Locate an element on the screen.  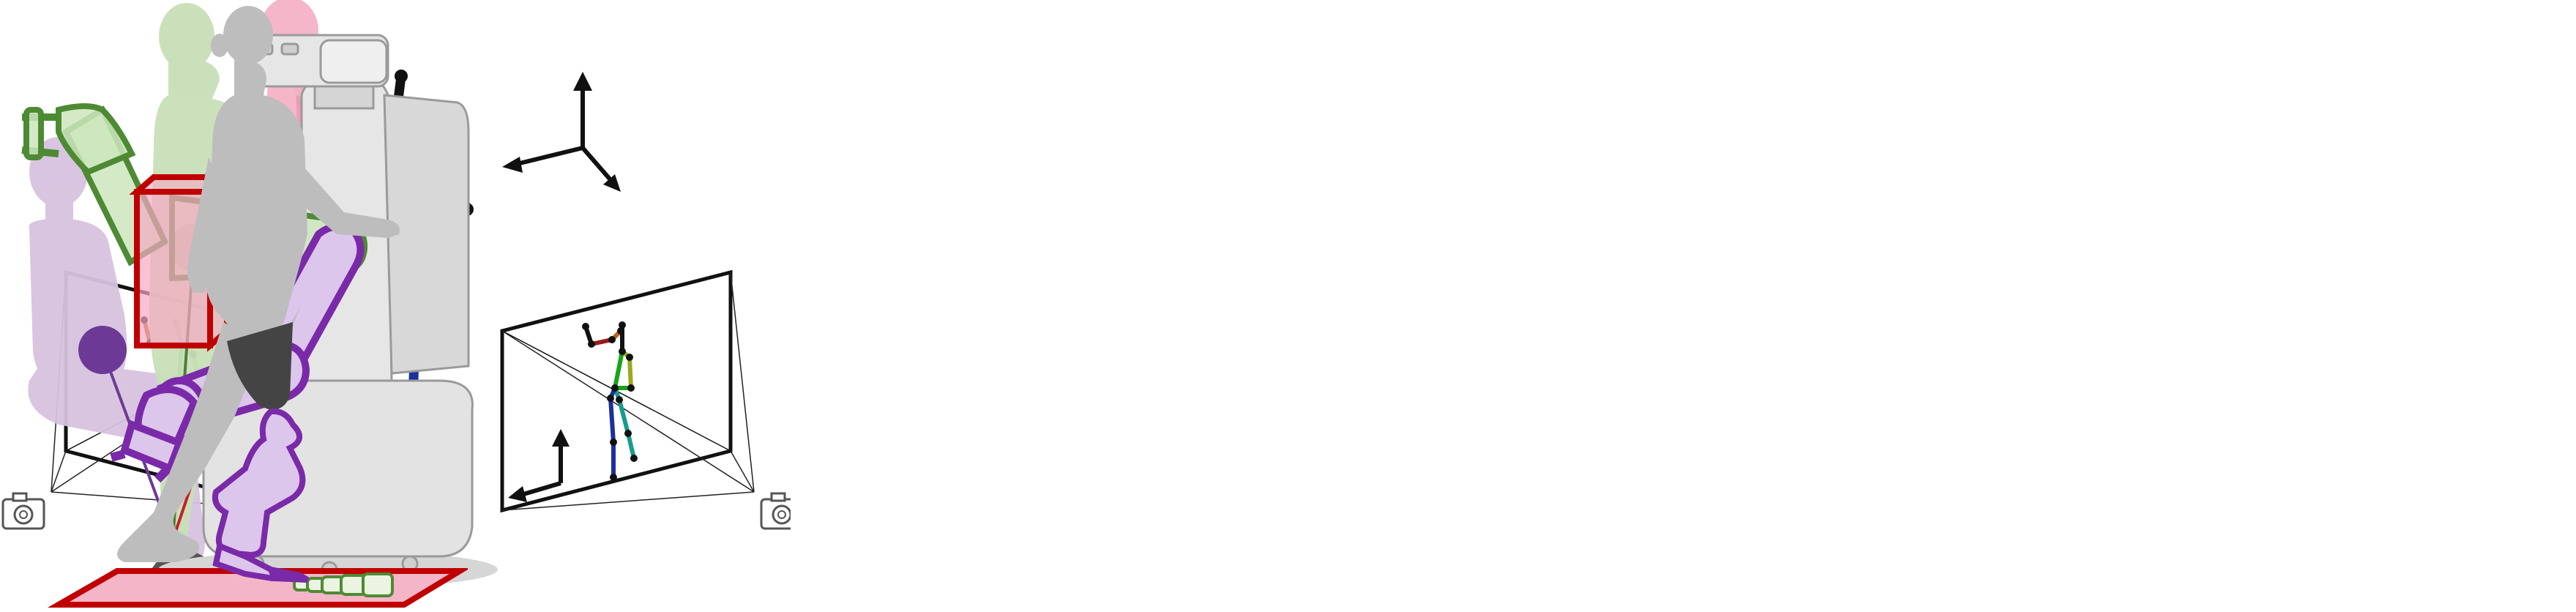
right-plane-axes is located at coordinates (541, 470).